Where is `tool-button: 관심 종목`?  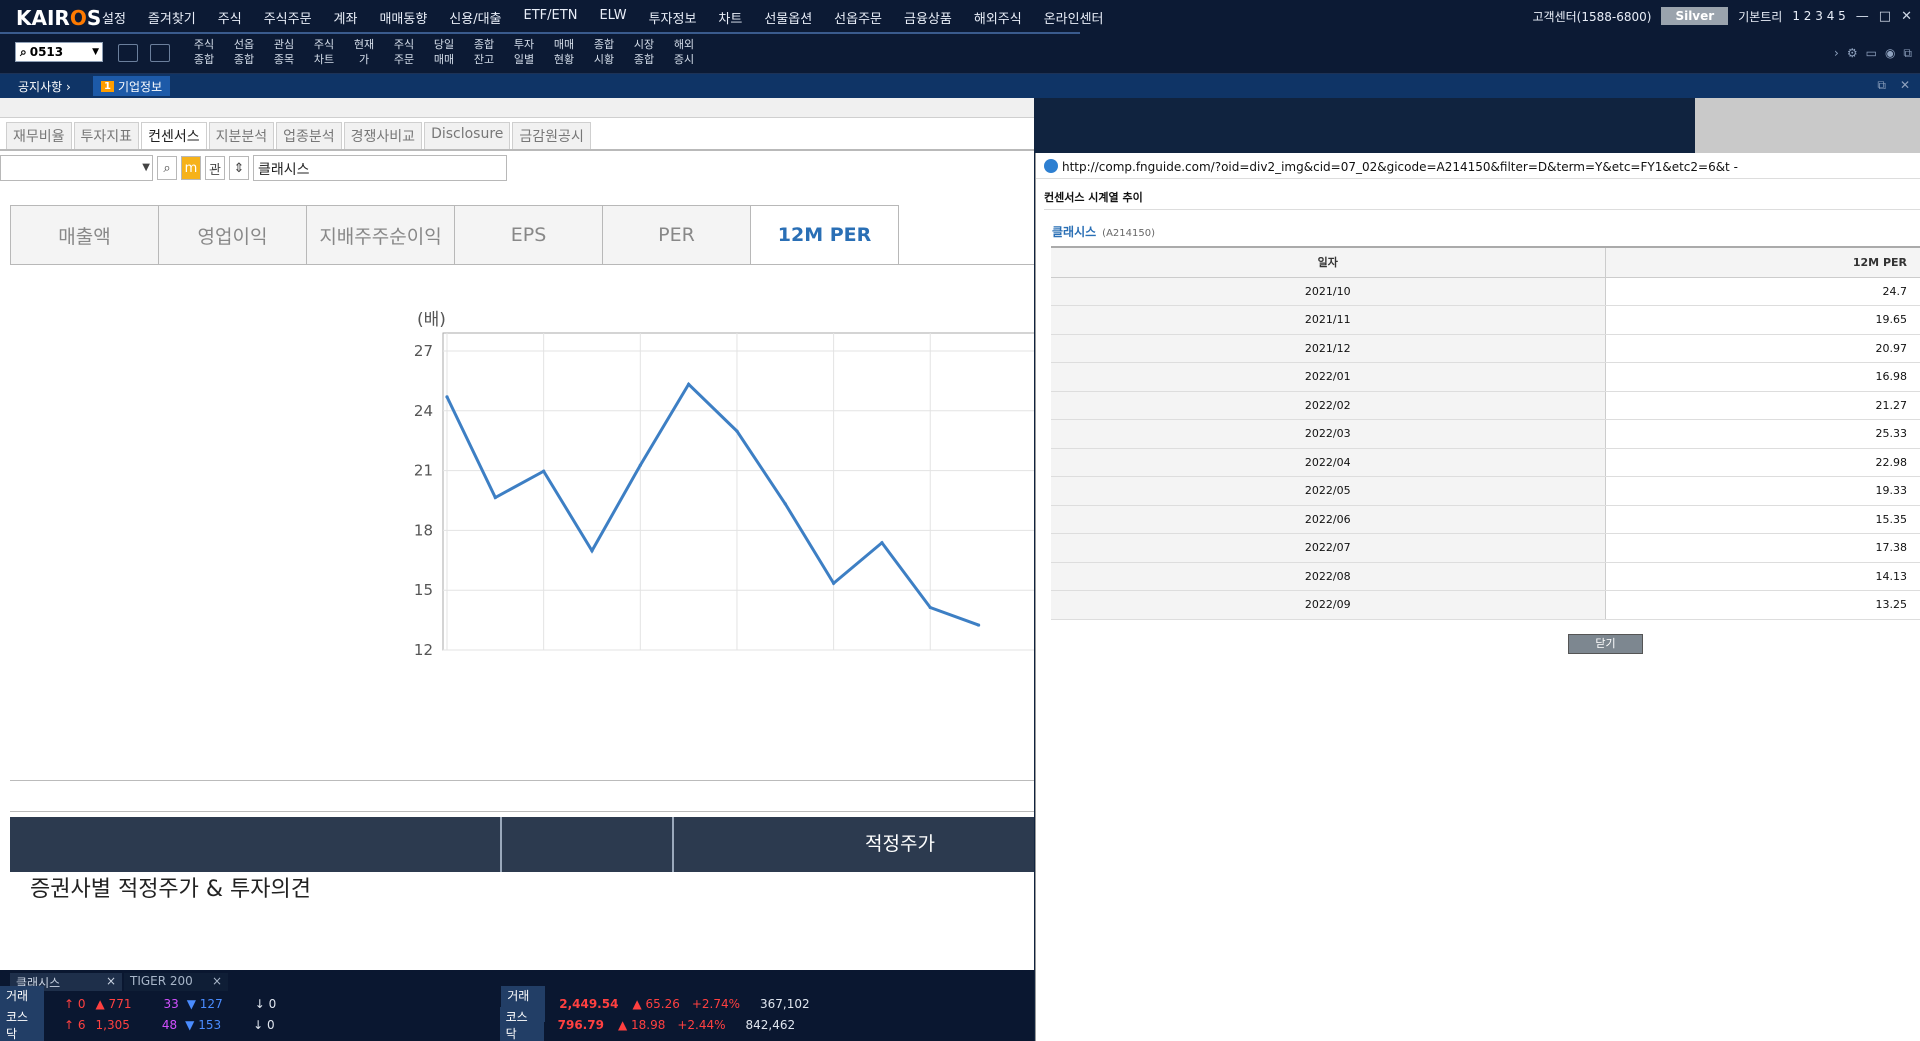
tool-button: 관심 종목 is located at coordinates (284, 52).